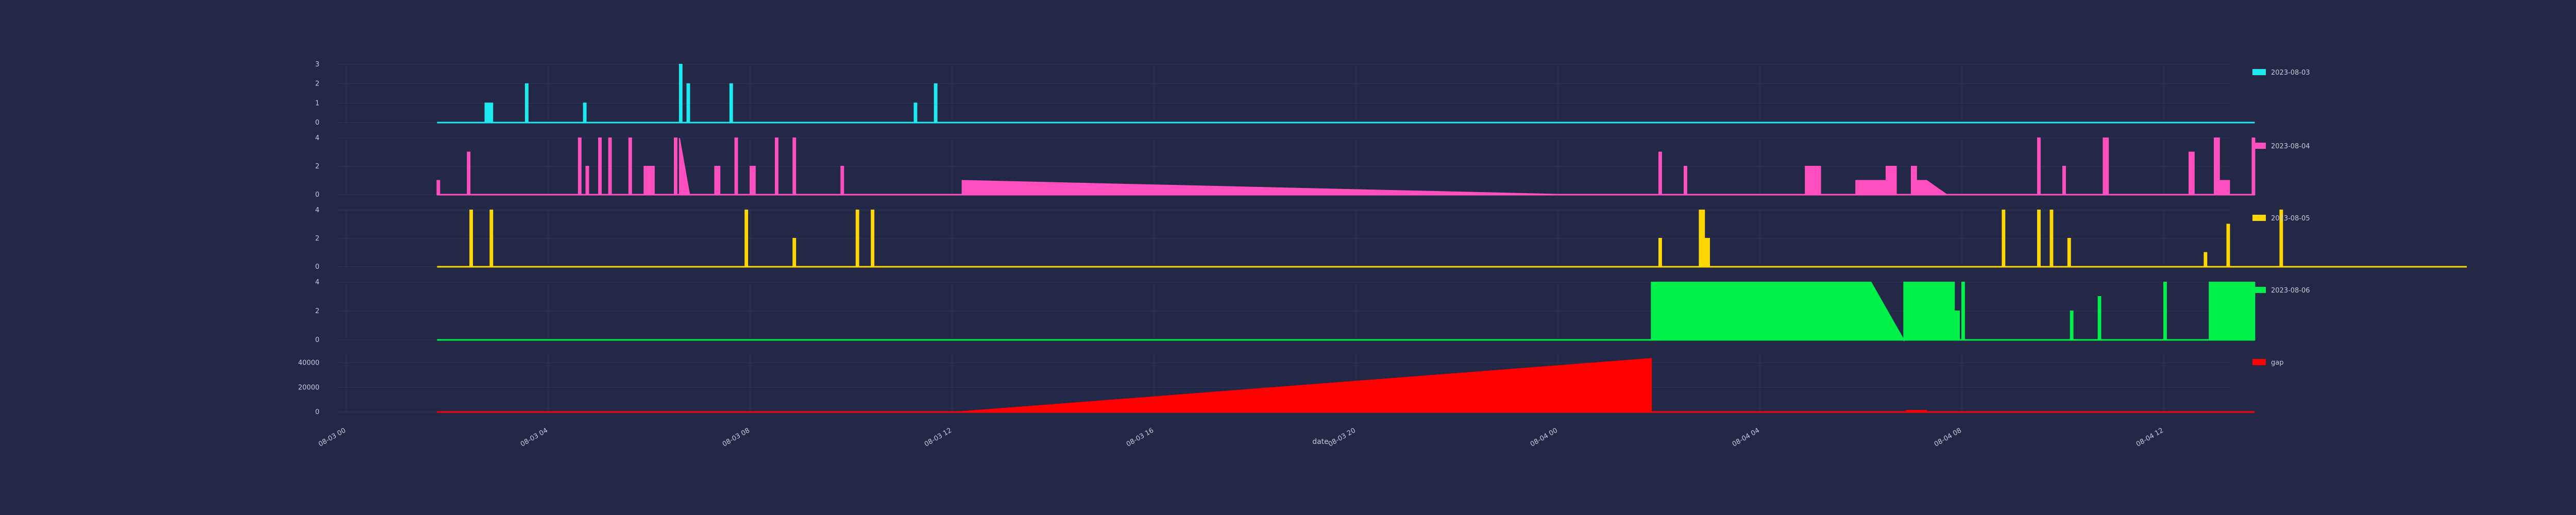 The width and height of the screenshot is (2576, 515). What do you see at coordinates (2277, 363) in the screenshot?
I see `legend-label: gap` at bounding box center [2277, 363].